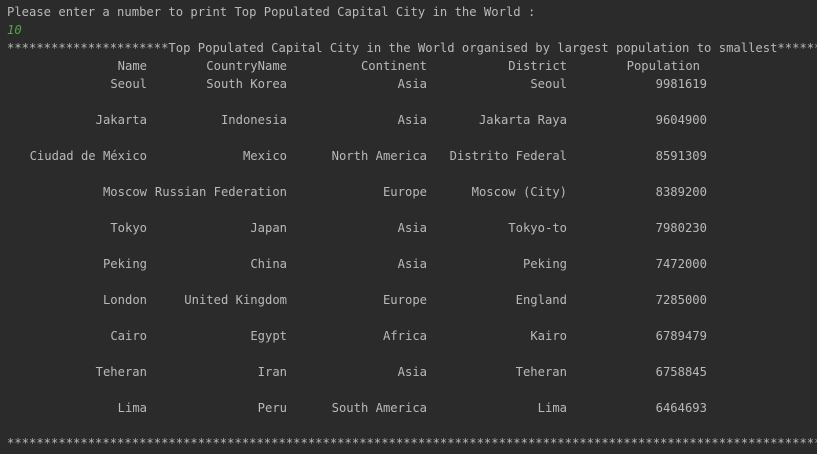 This screenshot has width=817, height=454. What do you see at coordinates (124, 300) in the screenshot?
I see `row-cell-name: London` at bounding box center [124, 300].